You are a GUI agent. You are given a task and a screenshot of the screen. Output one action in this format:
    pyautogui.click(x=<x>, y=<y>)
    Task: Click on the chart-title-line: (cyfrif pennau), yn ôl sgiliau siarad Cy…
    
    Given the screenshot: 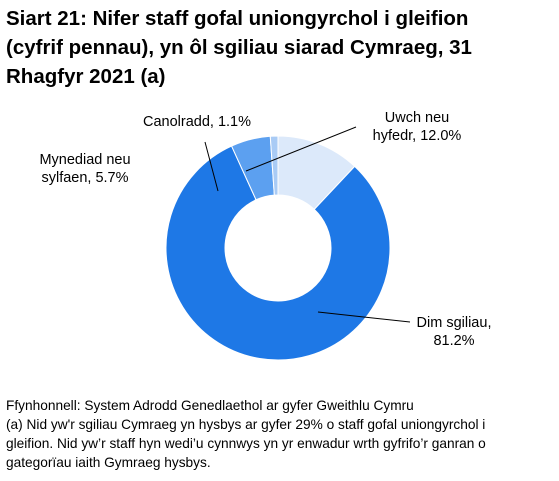 What is the action you would take?
    pyautogui.click(x=239, y=47)
    